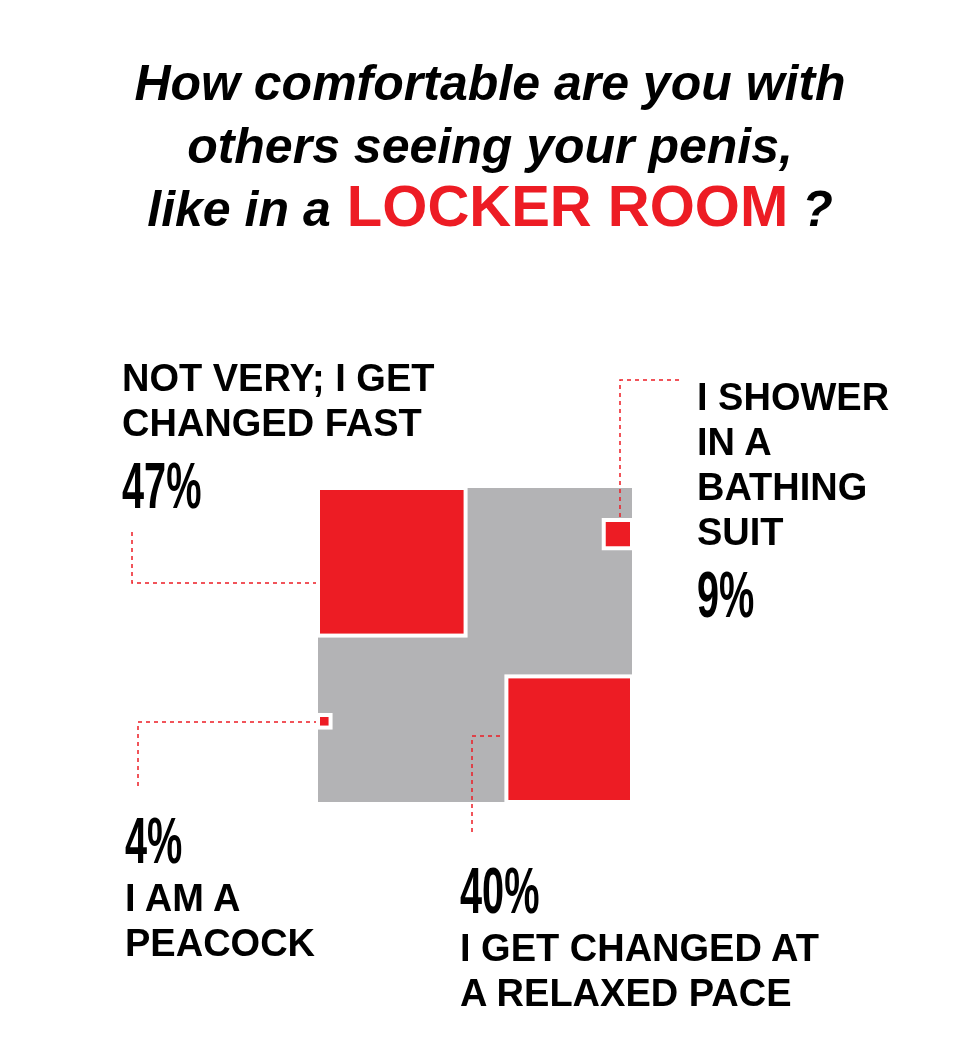 This screenshot has height=1057, width=980. What do you see at coordinates (639, 970) in the screenshot?
I see `category-label: I GET CHANGED AT A RELAXED PACE` at bounding box center [639, 970].